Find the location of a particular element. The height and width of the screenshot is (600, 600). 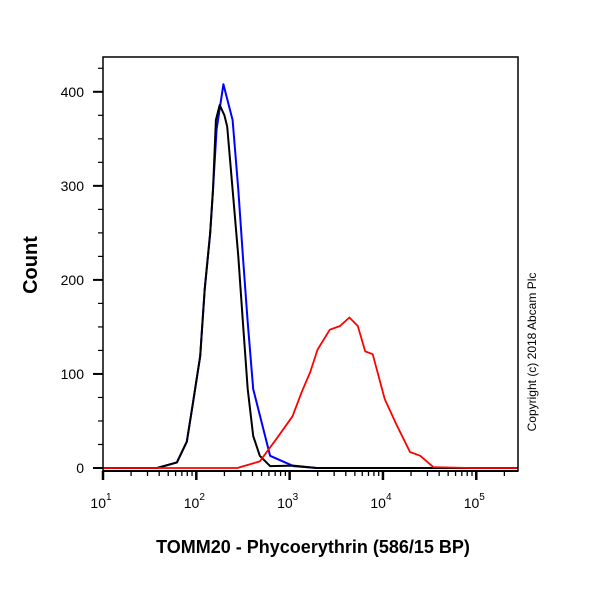

y-tick-label: 300 is located at coordinates (73, 186).